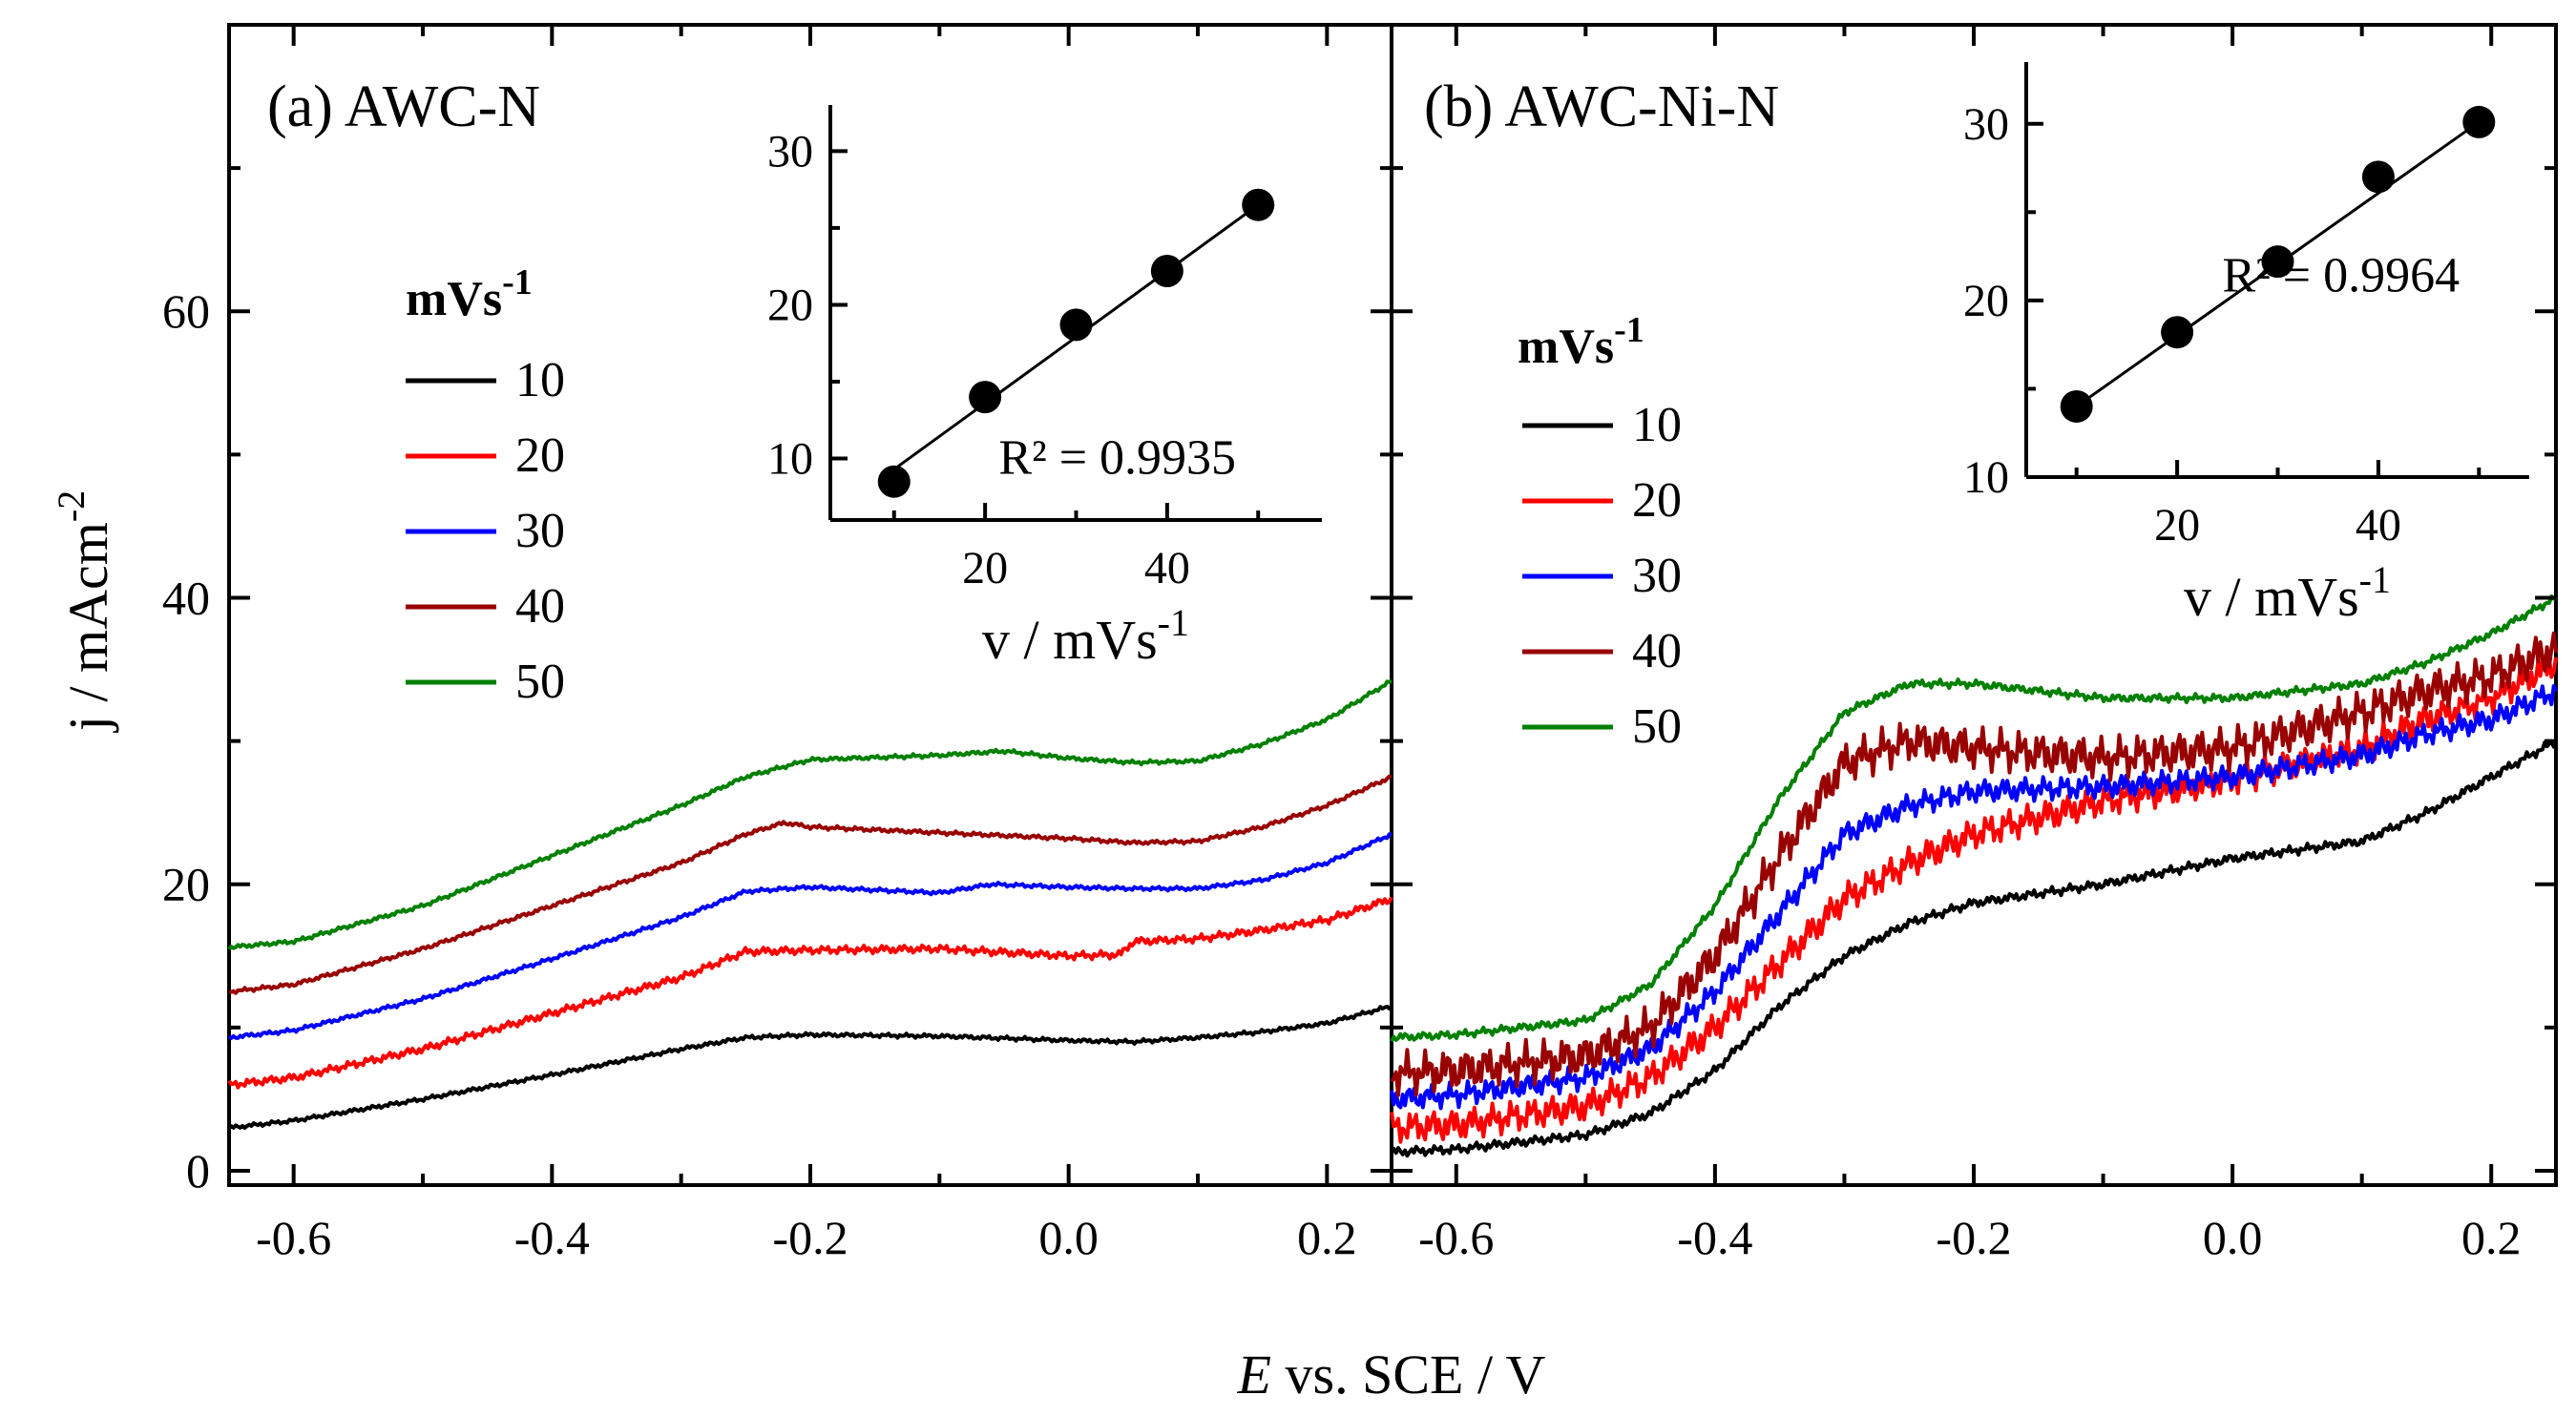  What do you see at coordinates (2271, 597) in the screenshot?
I see `inset-x-axis-label-main-b: v / mVs` at bounding box center [2271, 597].